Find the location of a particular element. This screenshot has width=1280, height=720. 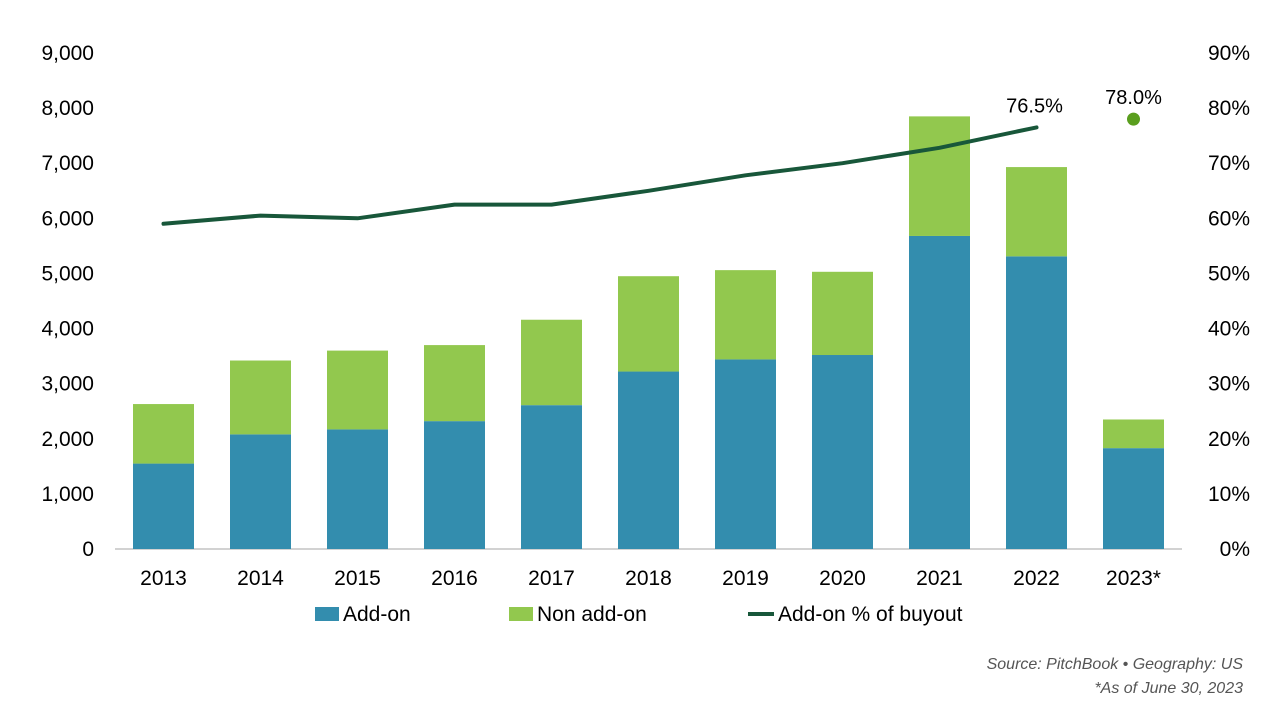

point-2023 is located at coordinates (1133, 119).